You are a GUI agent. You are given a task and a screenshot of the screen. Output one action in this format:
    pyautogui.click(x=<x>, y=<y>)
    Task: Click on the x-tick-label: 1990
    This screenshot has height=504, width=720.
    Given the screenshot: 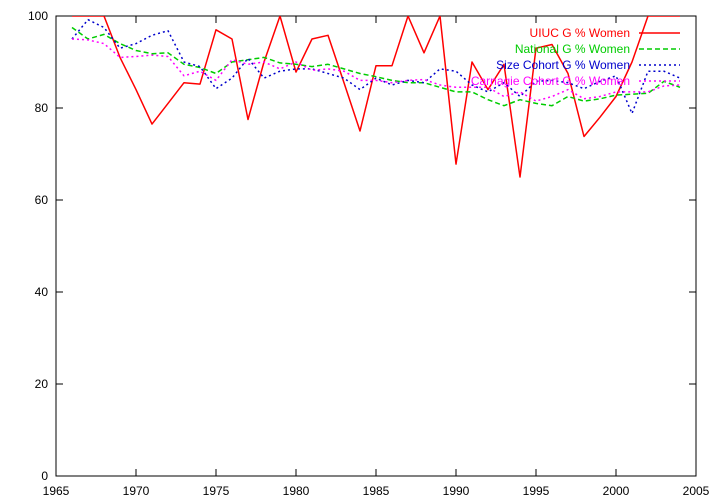 What is the action you would take?
    pyautogui.click(x=456, y=491)
    